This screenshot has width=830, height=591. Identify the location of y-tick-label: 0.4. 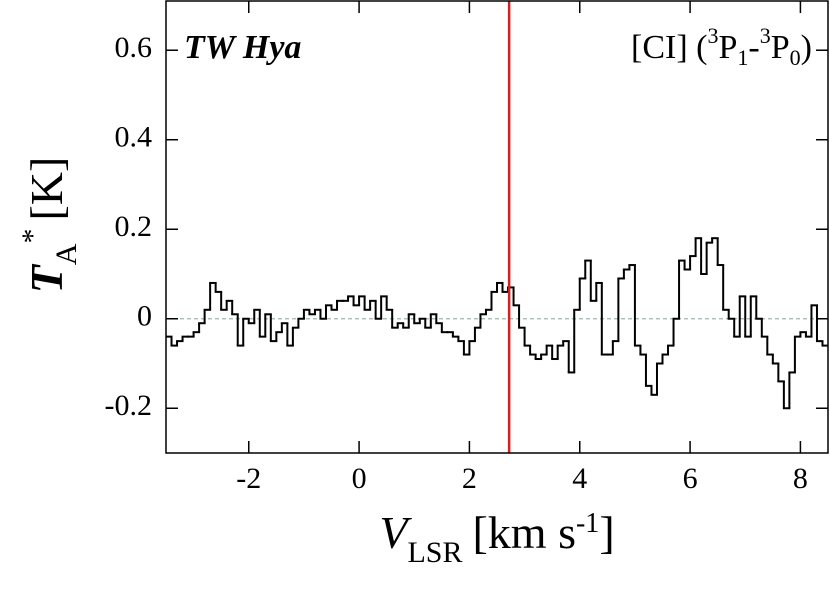
(134, 137).